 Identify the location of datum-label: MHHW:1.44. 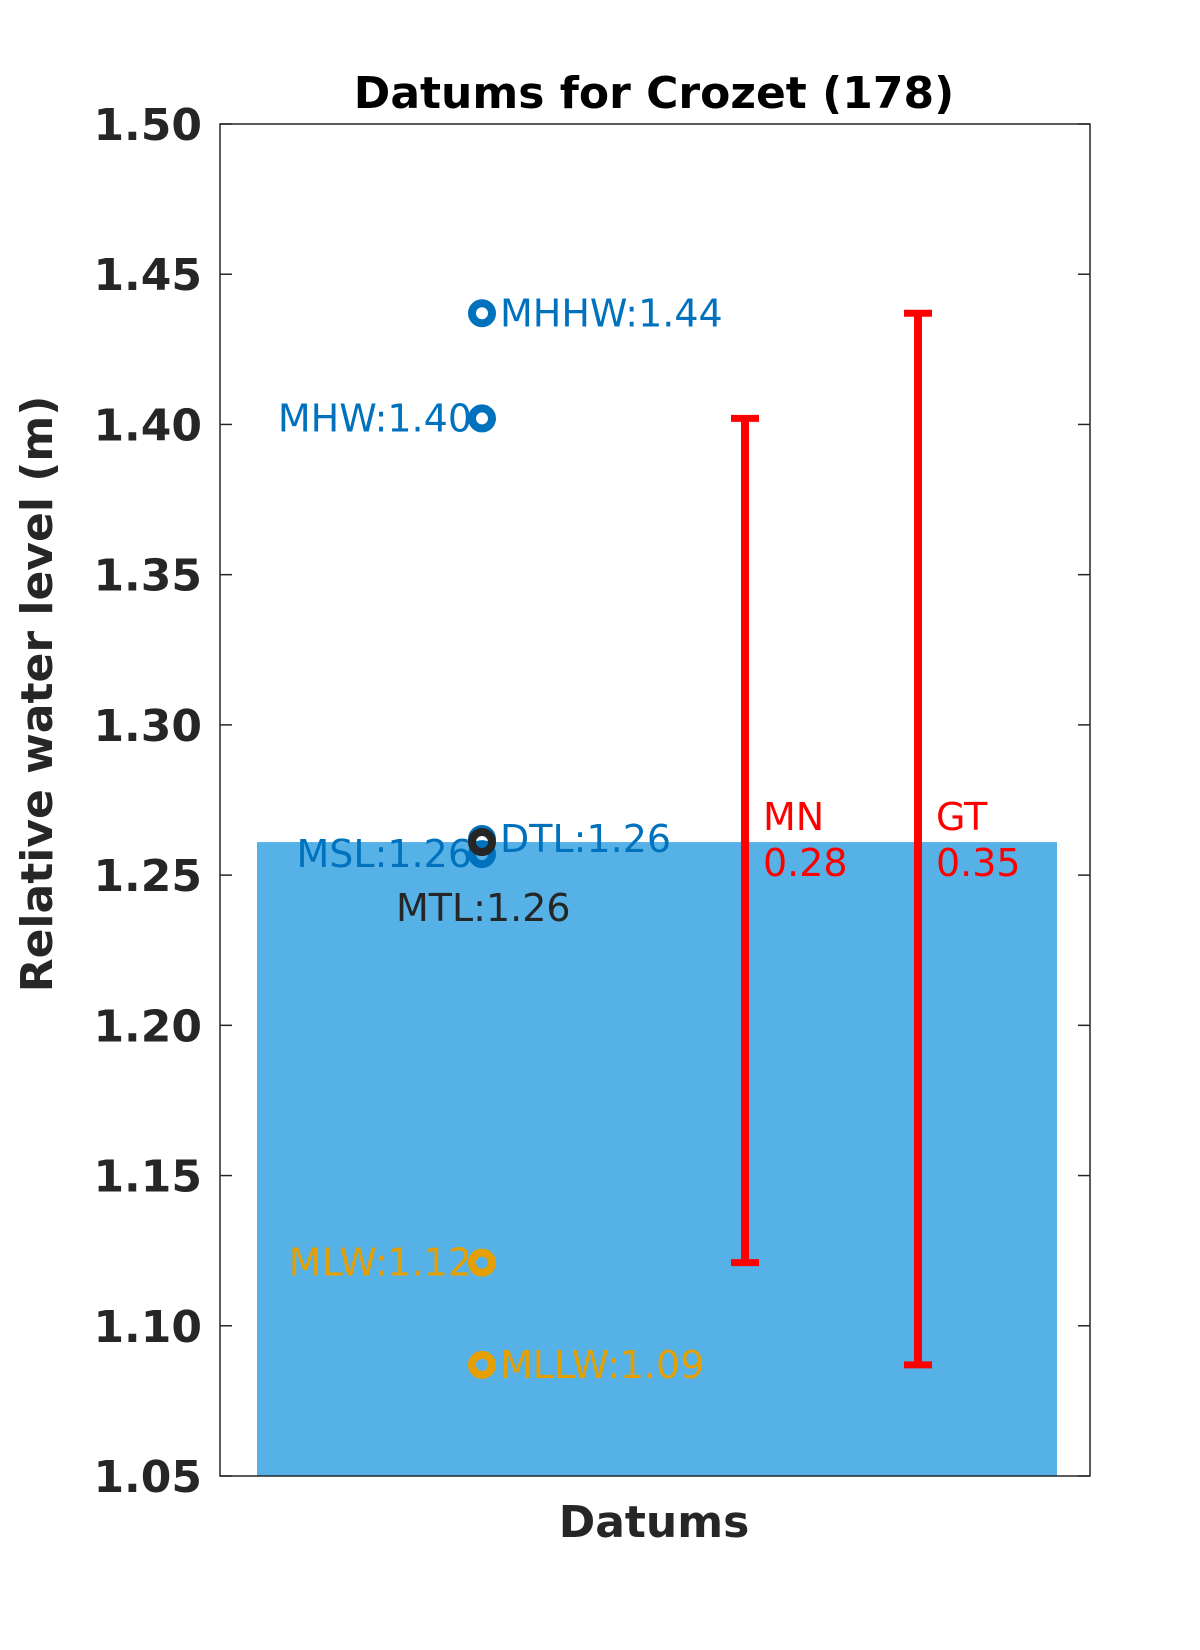
(611, 313).